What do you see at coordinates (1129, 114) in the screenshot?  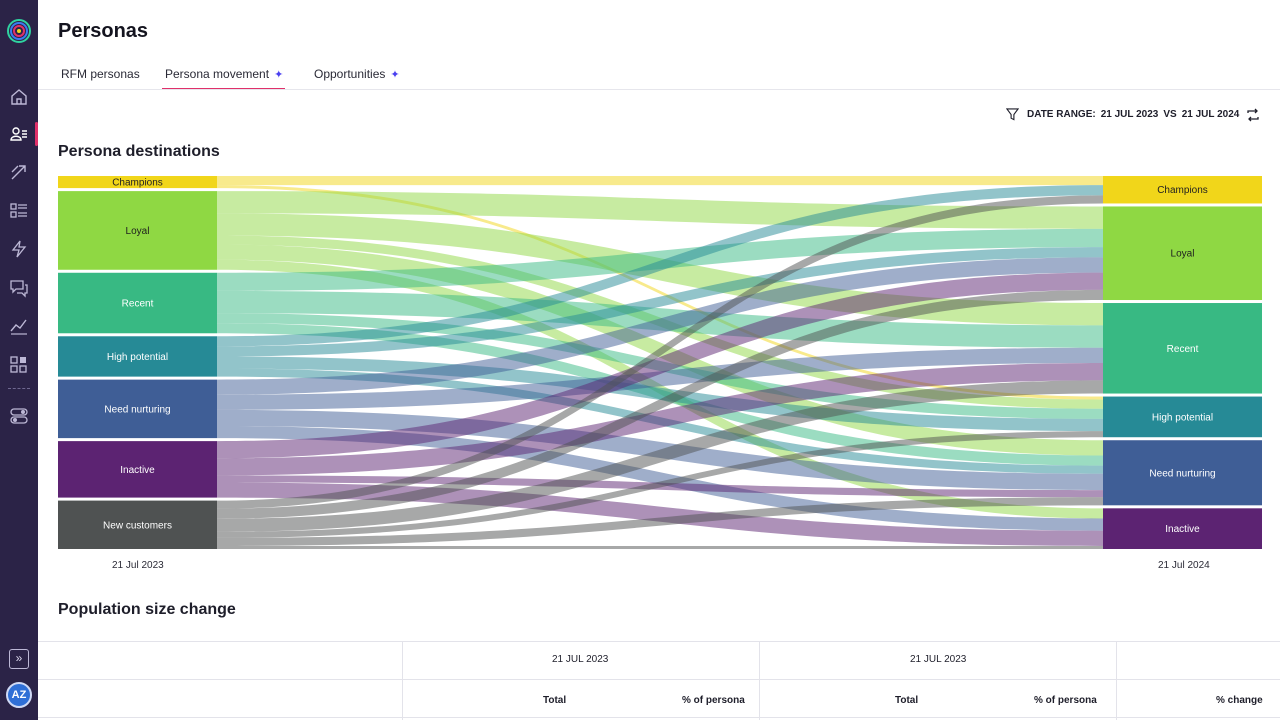 I see `date-range-from: 21 JUL 2023` at bounding box center [1129, 114].